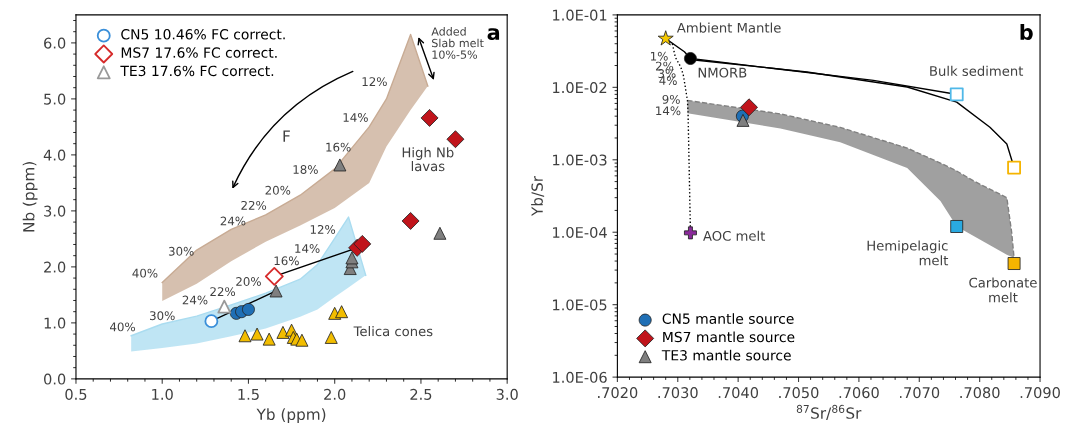 The width and height of the screenshot is (1070, 438). Describe the element at coordinates (664, 66) in the screenshot. I see `annotation: 2%` at that location.